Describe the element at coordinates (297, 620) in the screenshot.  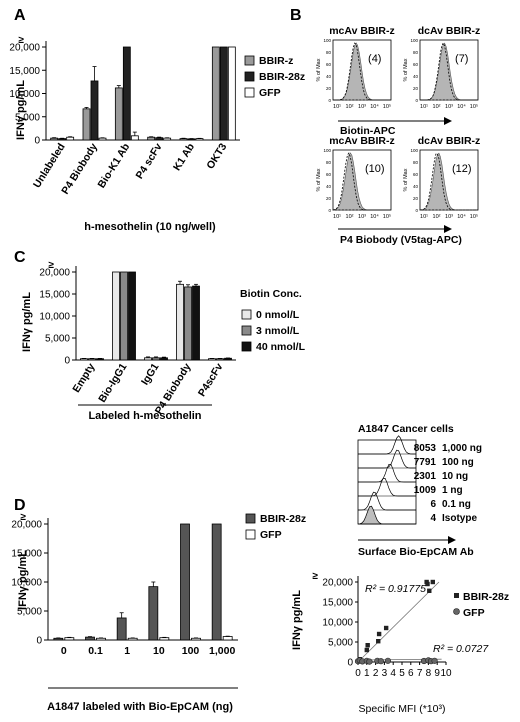
I see `scatter-ylabel: IFNγ pg/mL` at that location.